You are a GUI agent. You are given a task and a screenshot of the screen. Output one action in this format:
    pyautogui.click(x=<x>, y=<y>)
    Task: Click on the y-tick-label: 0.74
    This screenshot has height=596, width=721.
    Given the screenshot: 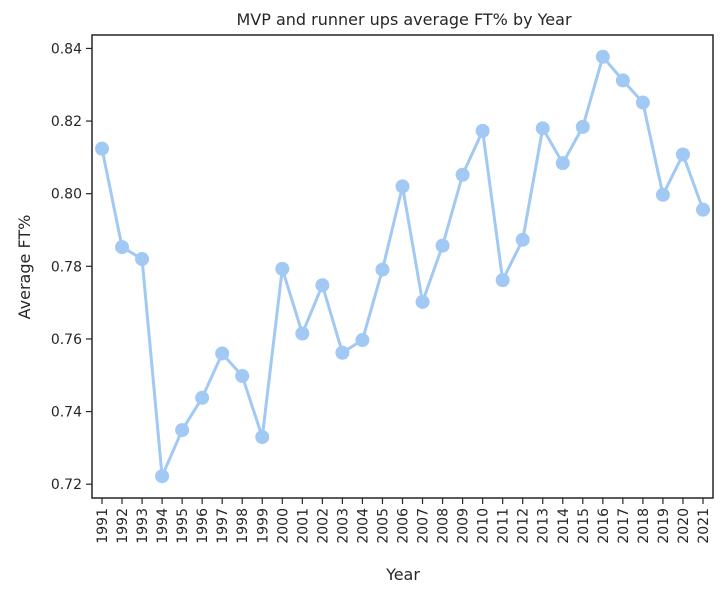 What is the action you would take?
    pyautogui.click(x=66, y=413)
    